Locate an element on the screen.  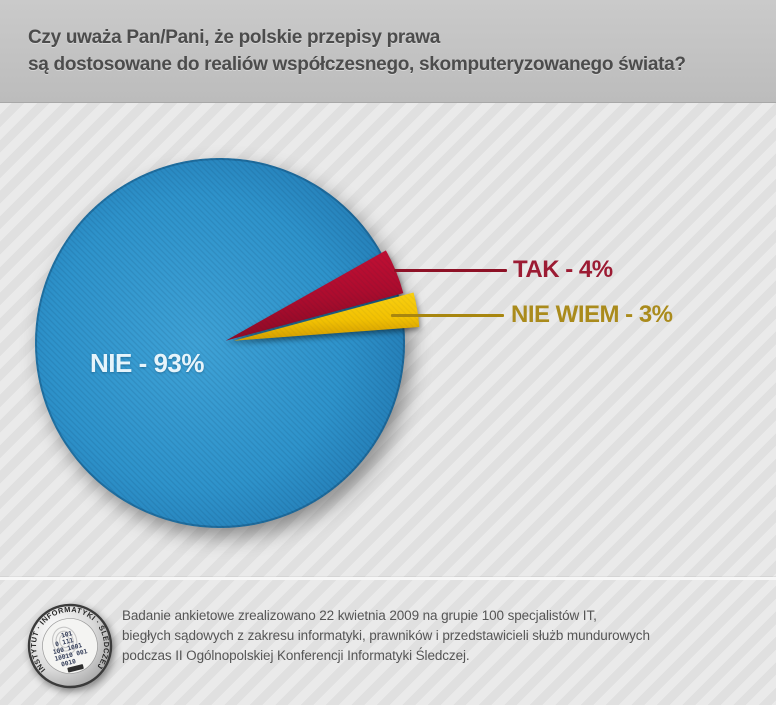
seal-banner is located at coordinates (75, 668).